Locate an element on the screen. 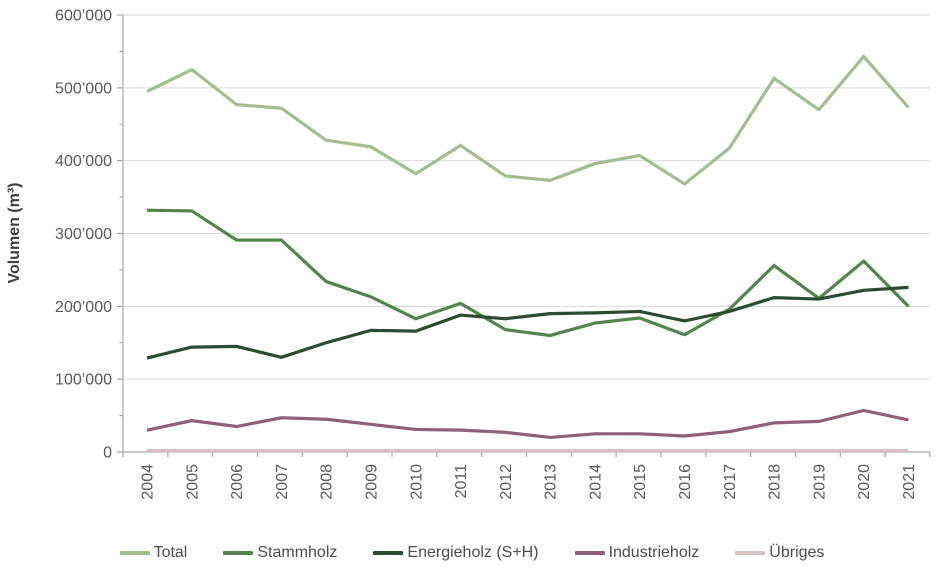  legend-item-energieholz-s-h-: Energieholz (S+H) is located at coordinates (456, 553).